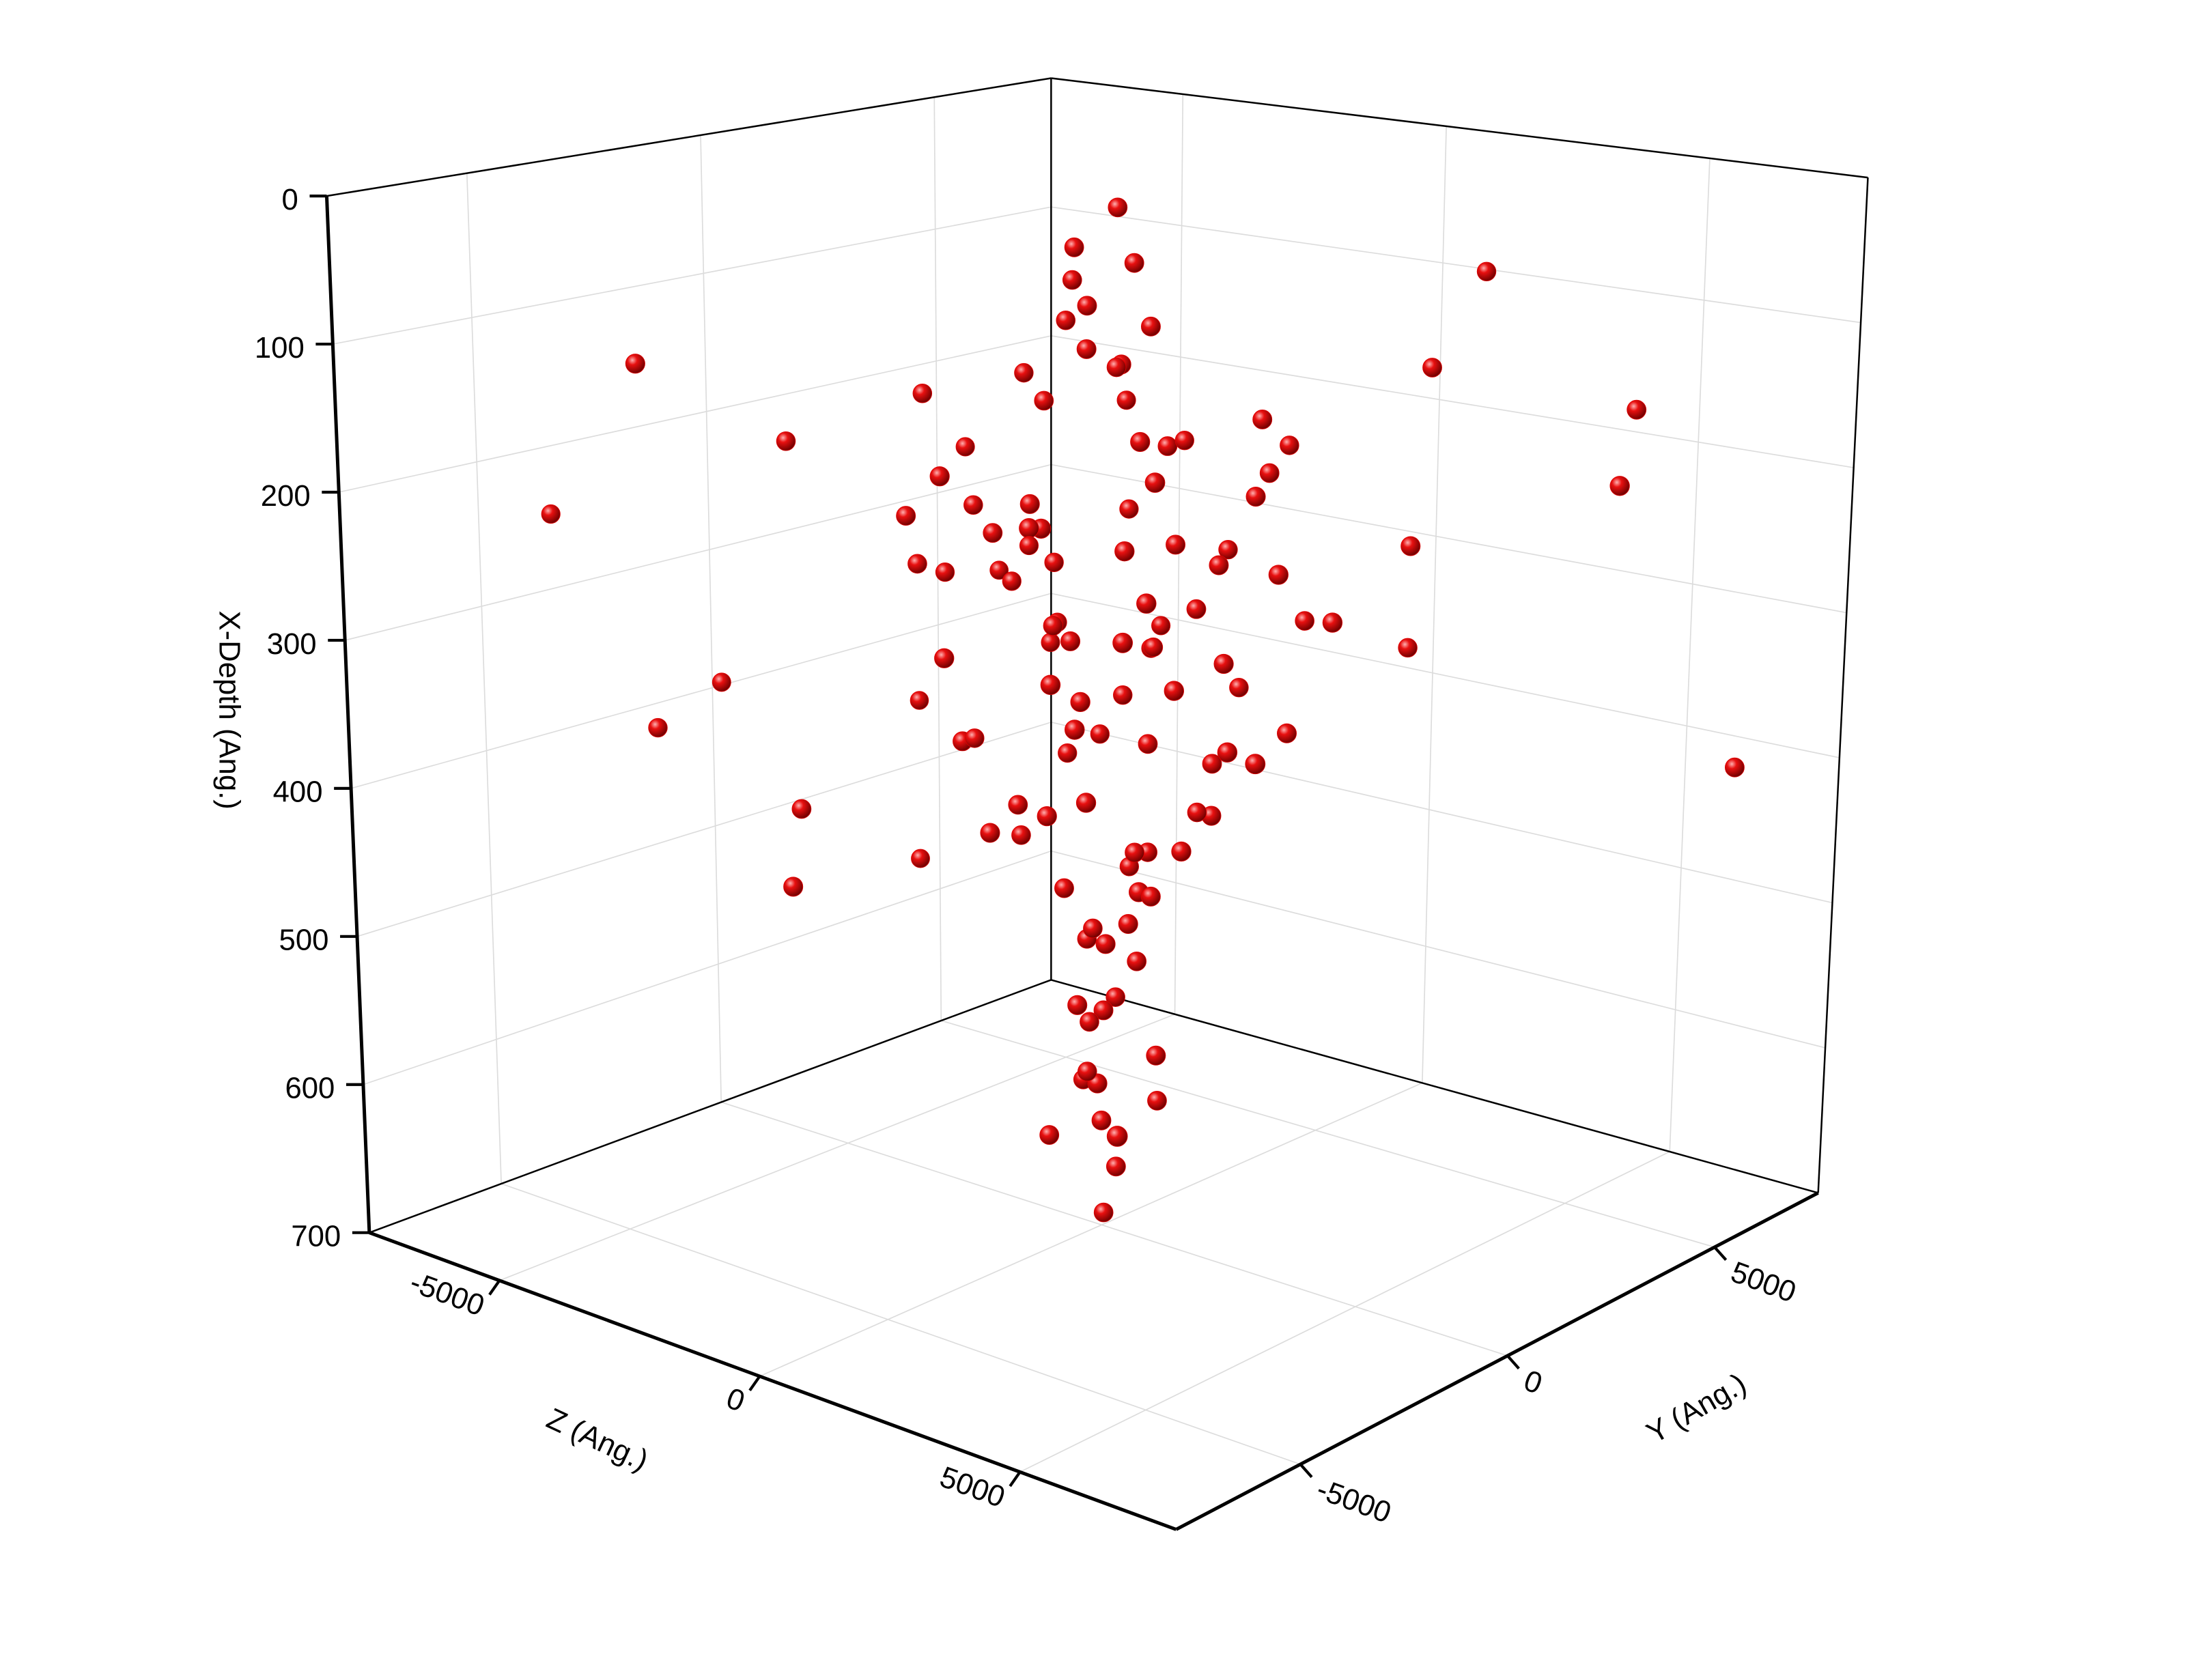 The width and height of the screenshot is (2196, 1680). I want to click on x-tick-label: 700, so click(316, 1236).